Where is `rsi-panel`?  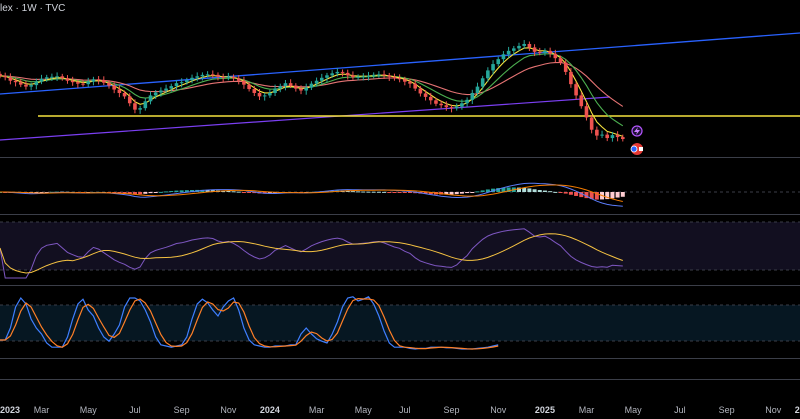
rsi-panel is located at coordinates (311, 253).